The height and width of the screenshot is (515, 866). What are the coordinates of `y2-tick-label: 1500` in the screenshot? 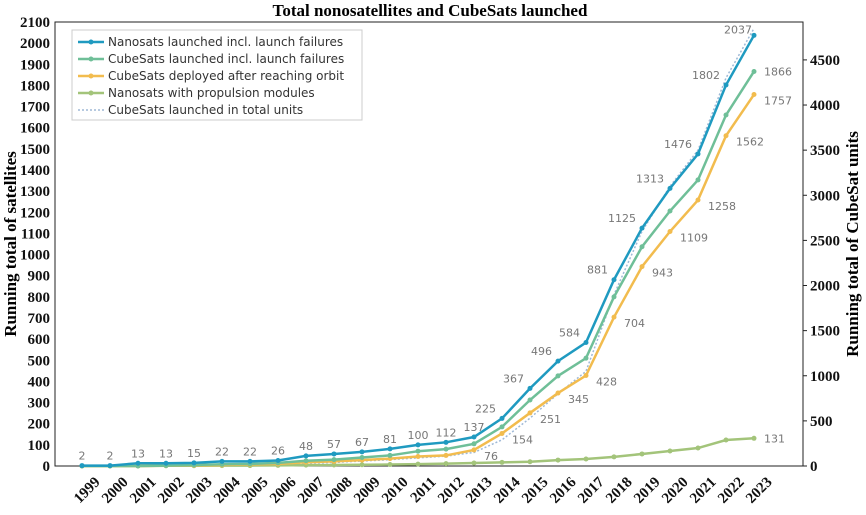 It's located at (825, 332).